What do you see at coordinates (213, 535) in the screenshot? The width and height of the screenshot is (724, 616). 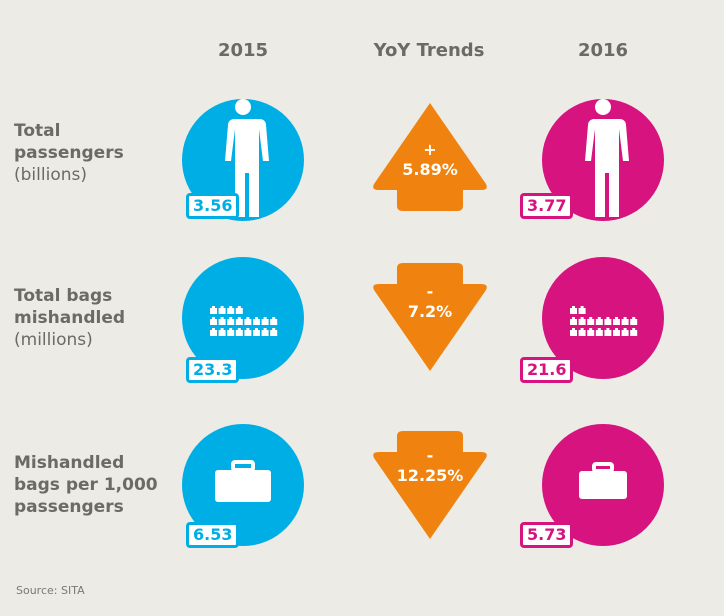 I see `value-2015-per-1000: 6.53` at bounding box center [213, 535].